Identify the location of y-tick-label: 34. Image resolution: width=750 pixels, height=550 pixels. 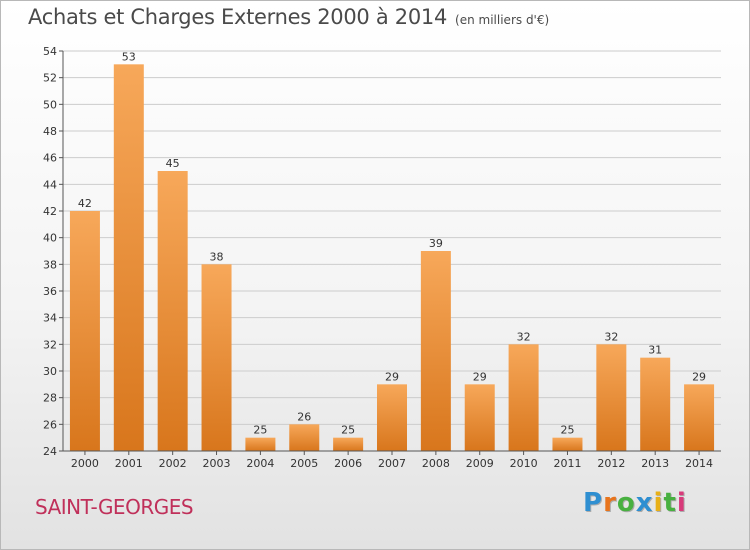
(50, 318).